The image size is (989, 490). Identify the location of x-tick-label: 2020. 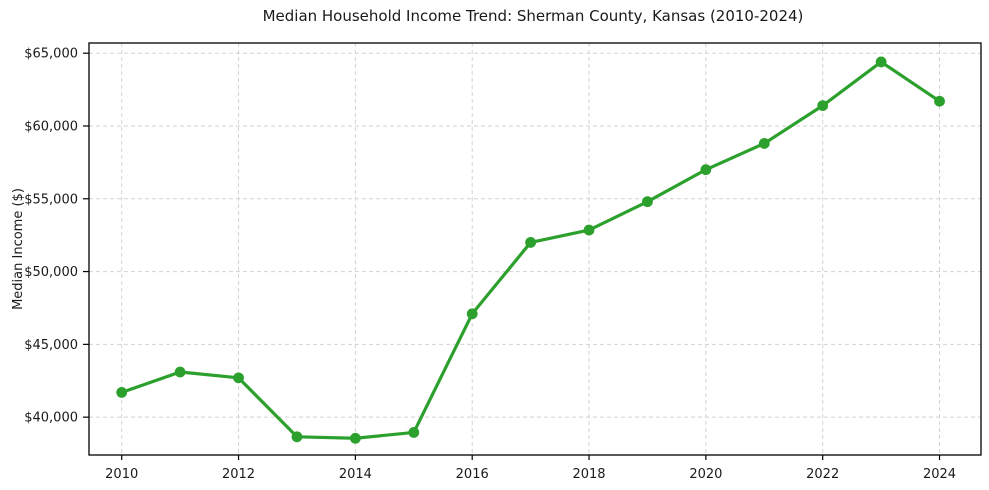
(705, 474).